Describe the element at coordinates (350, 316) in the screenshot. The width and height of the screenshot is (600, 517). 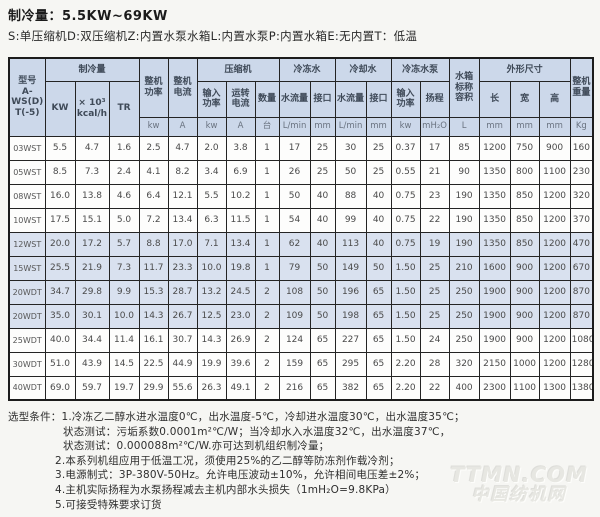
I see `value-cell: 198` at that location.